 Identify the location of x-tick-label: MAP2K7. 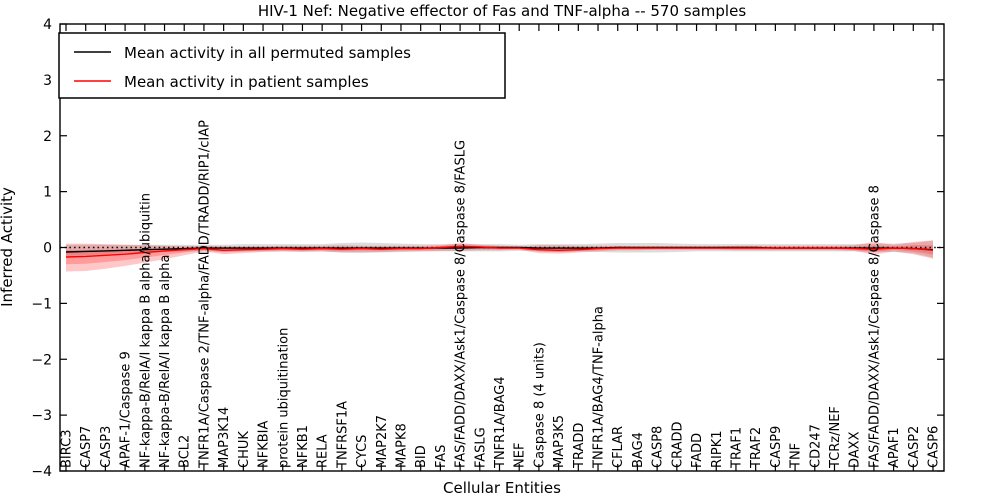
(382, 441).